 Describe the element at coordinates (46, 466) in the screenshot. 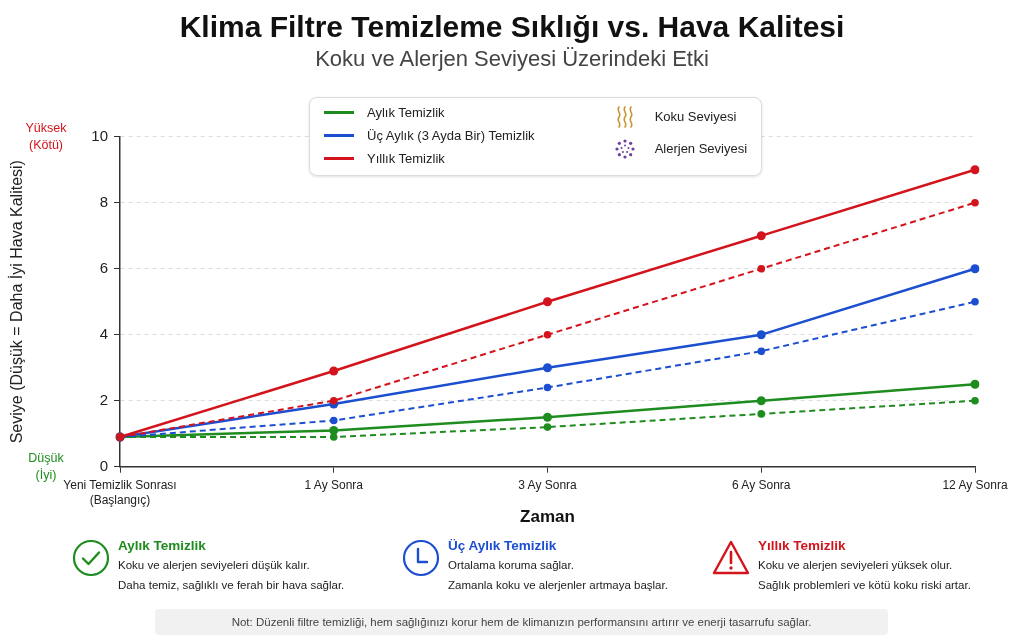

I see `text: Düşük (İyi)` at that location.